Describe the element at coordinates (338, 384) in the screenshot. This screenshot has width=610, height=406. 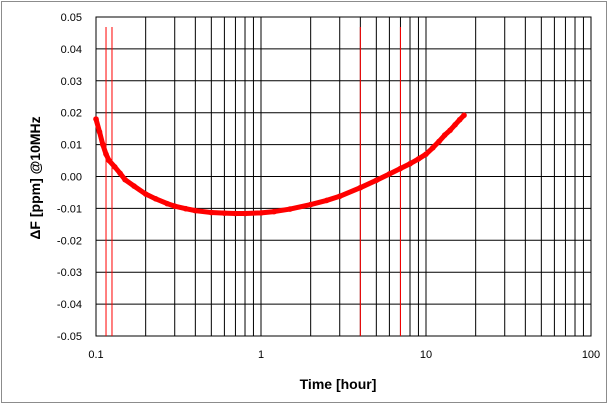
I see `x-axis-title: Time [hour]` at that location.